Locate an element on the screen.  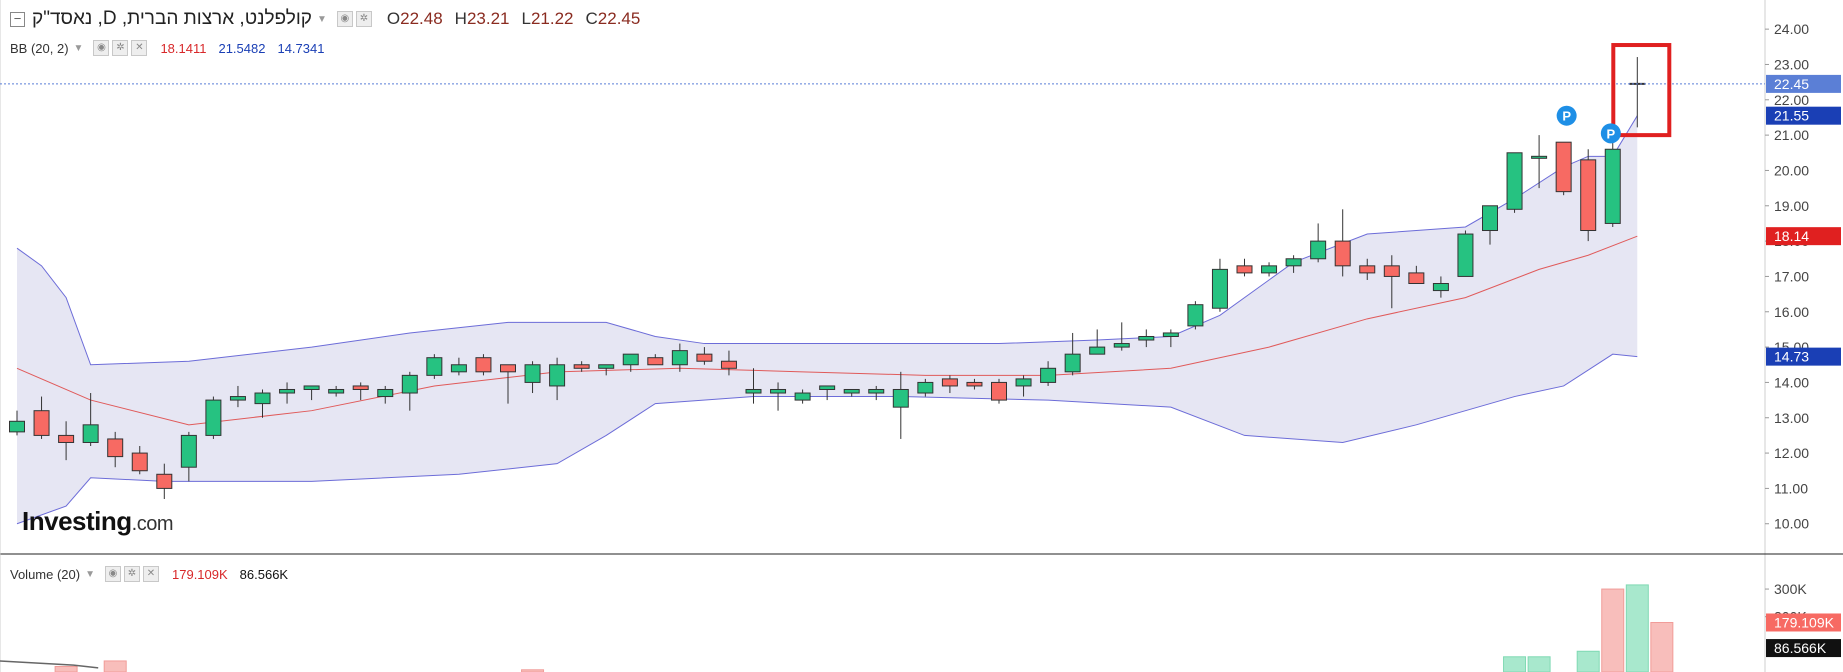
y-tick-label: 20.00 is located at coordinates (1791, 170).